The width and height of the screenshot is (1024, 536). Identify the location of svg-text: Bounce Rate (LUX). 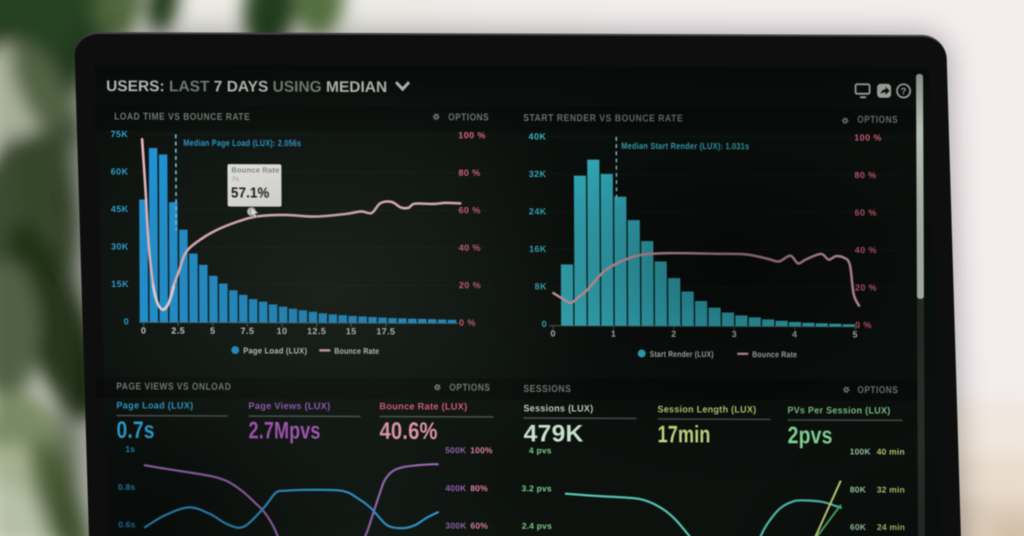
(423, 407).